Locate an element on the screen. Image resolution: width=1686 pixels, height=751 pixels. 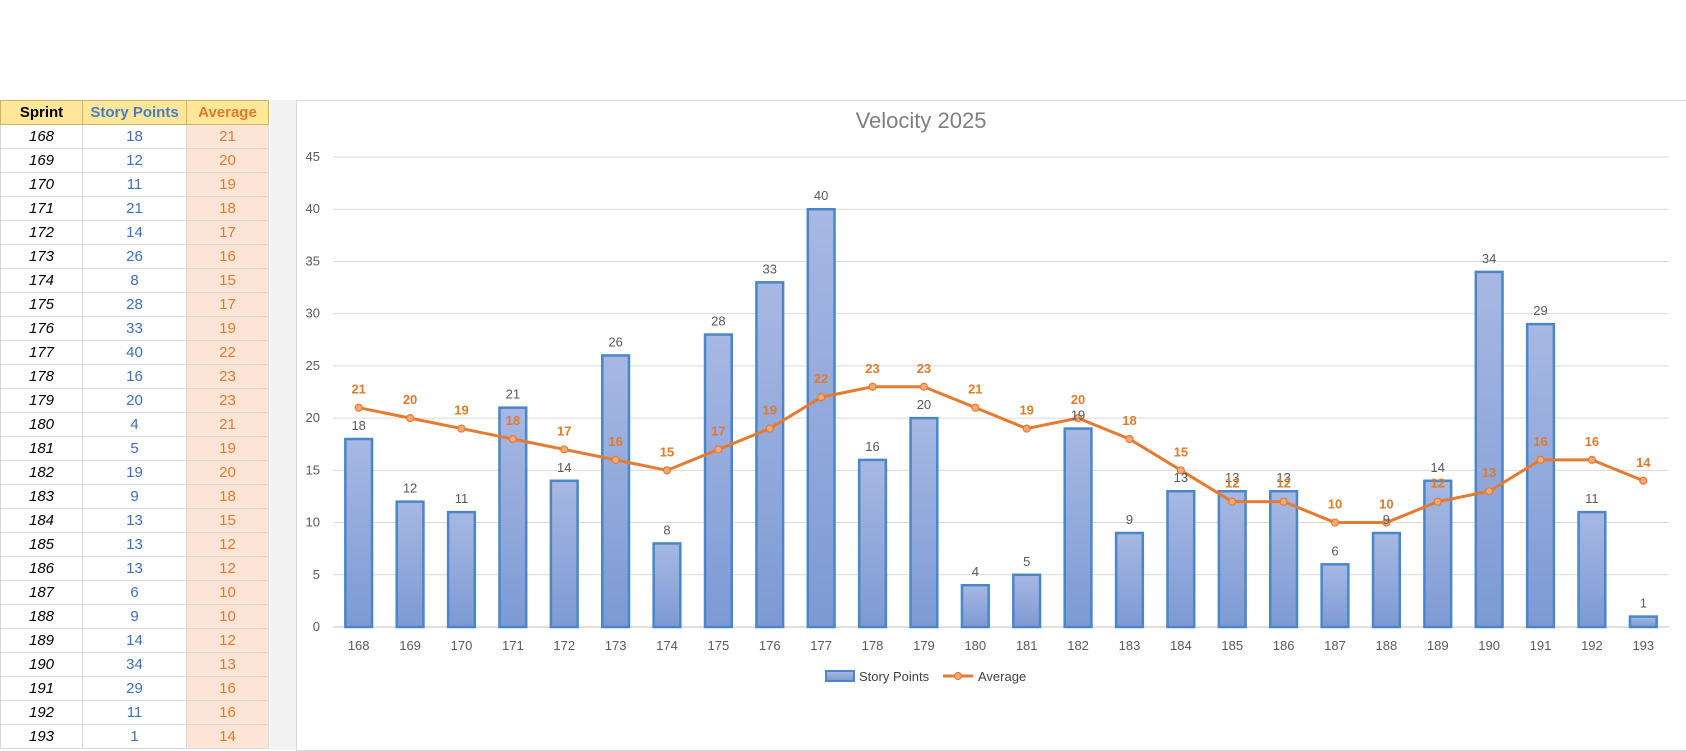
cell-sprint: 183 is located at coordinates (41, 496).